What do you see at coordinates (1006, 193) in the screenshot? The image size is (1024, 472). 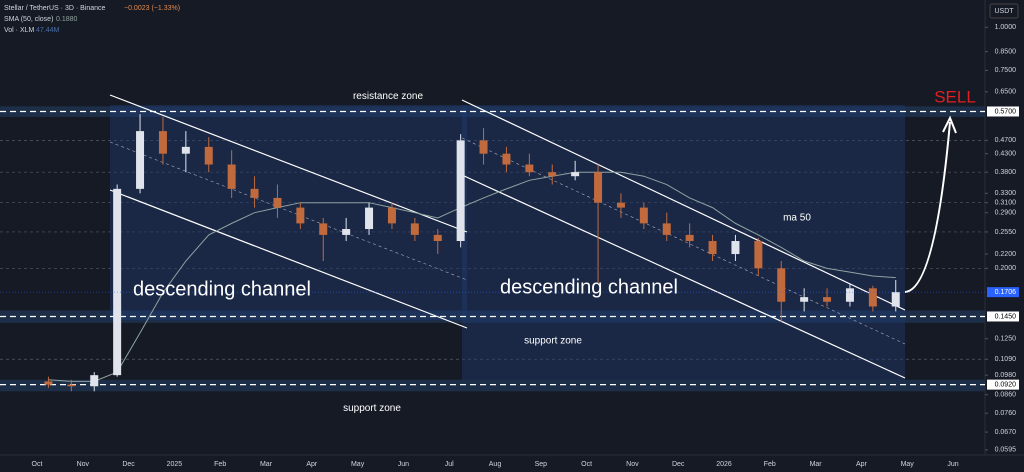 I see `y-tick-label: 0.3300` at bounding box center [1006, 193].